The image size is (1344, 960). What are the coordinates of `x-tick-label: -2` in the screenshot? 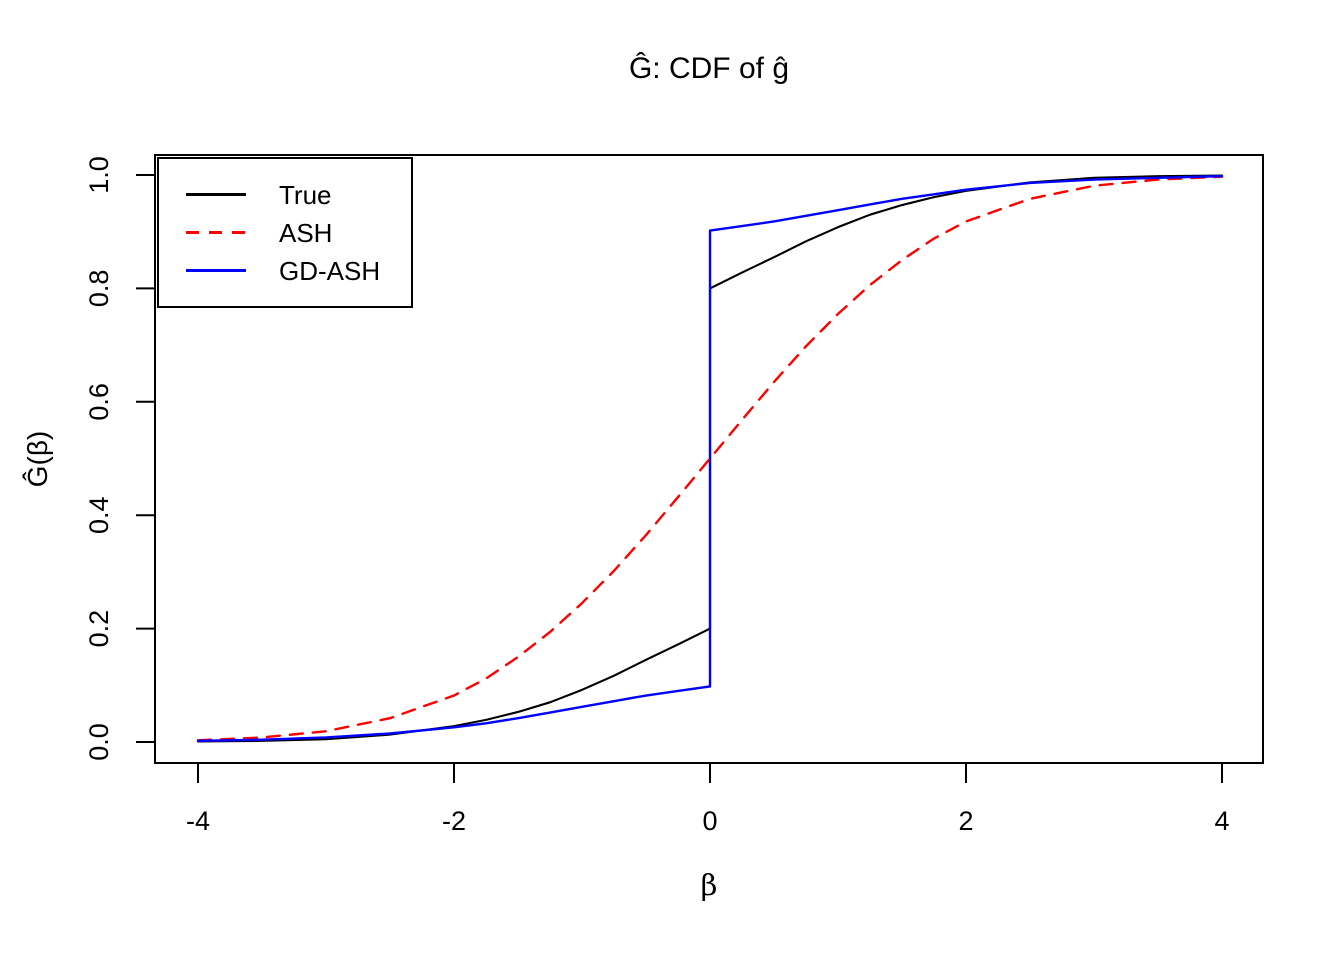 It's located at (454, 821).